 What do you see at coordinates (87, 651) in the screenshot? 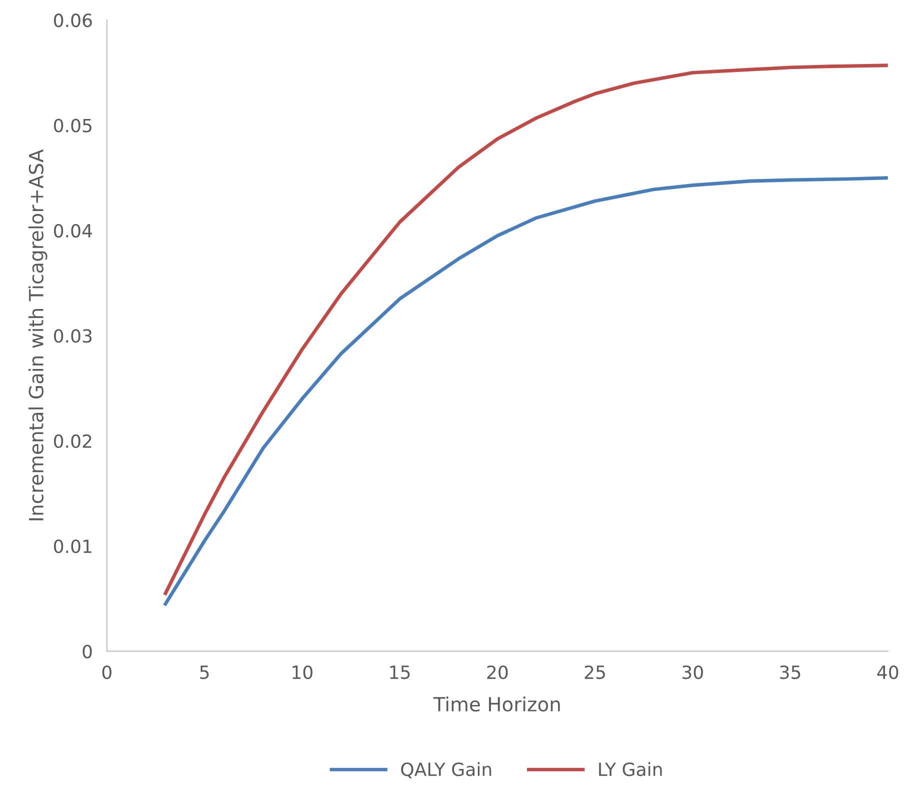
I see `y-tick-label: 0` at bounding box center [87, 651].